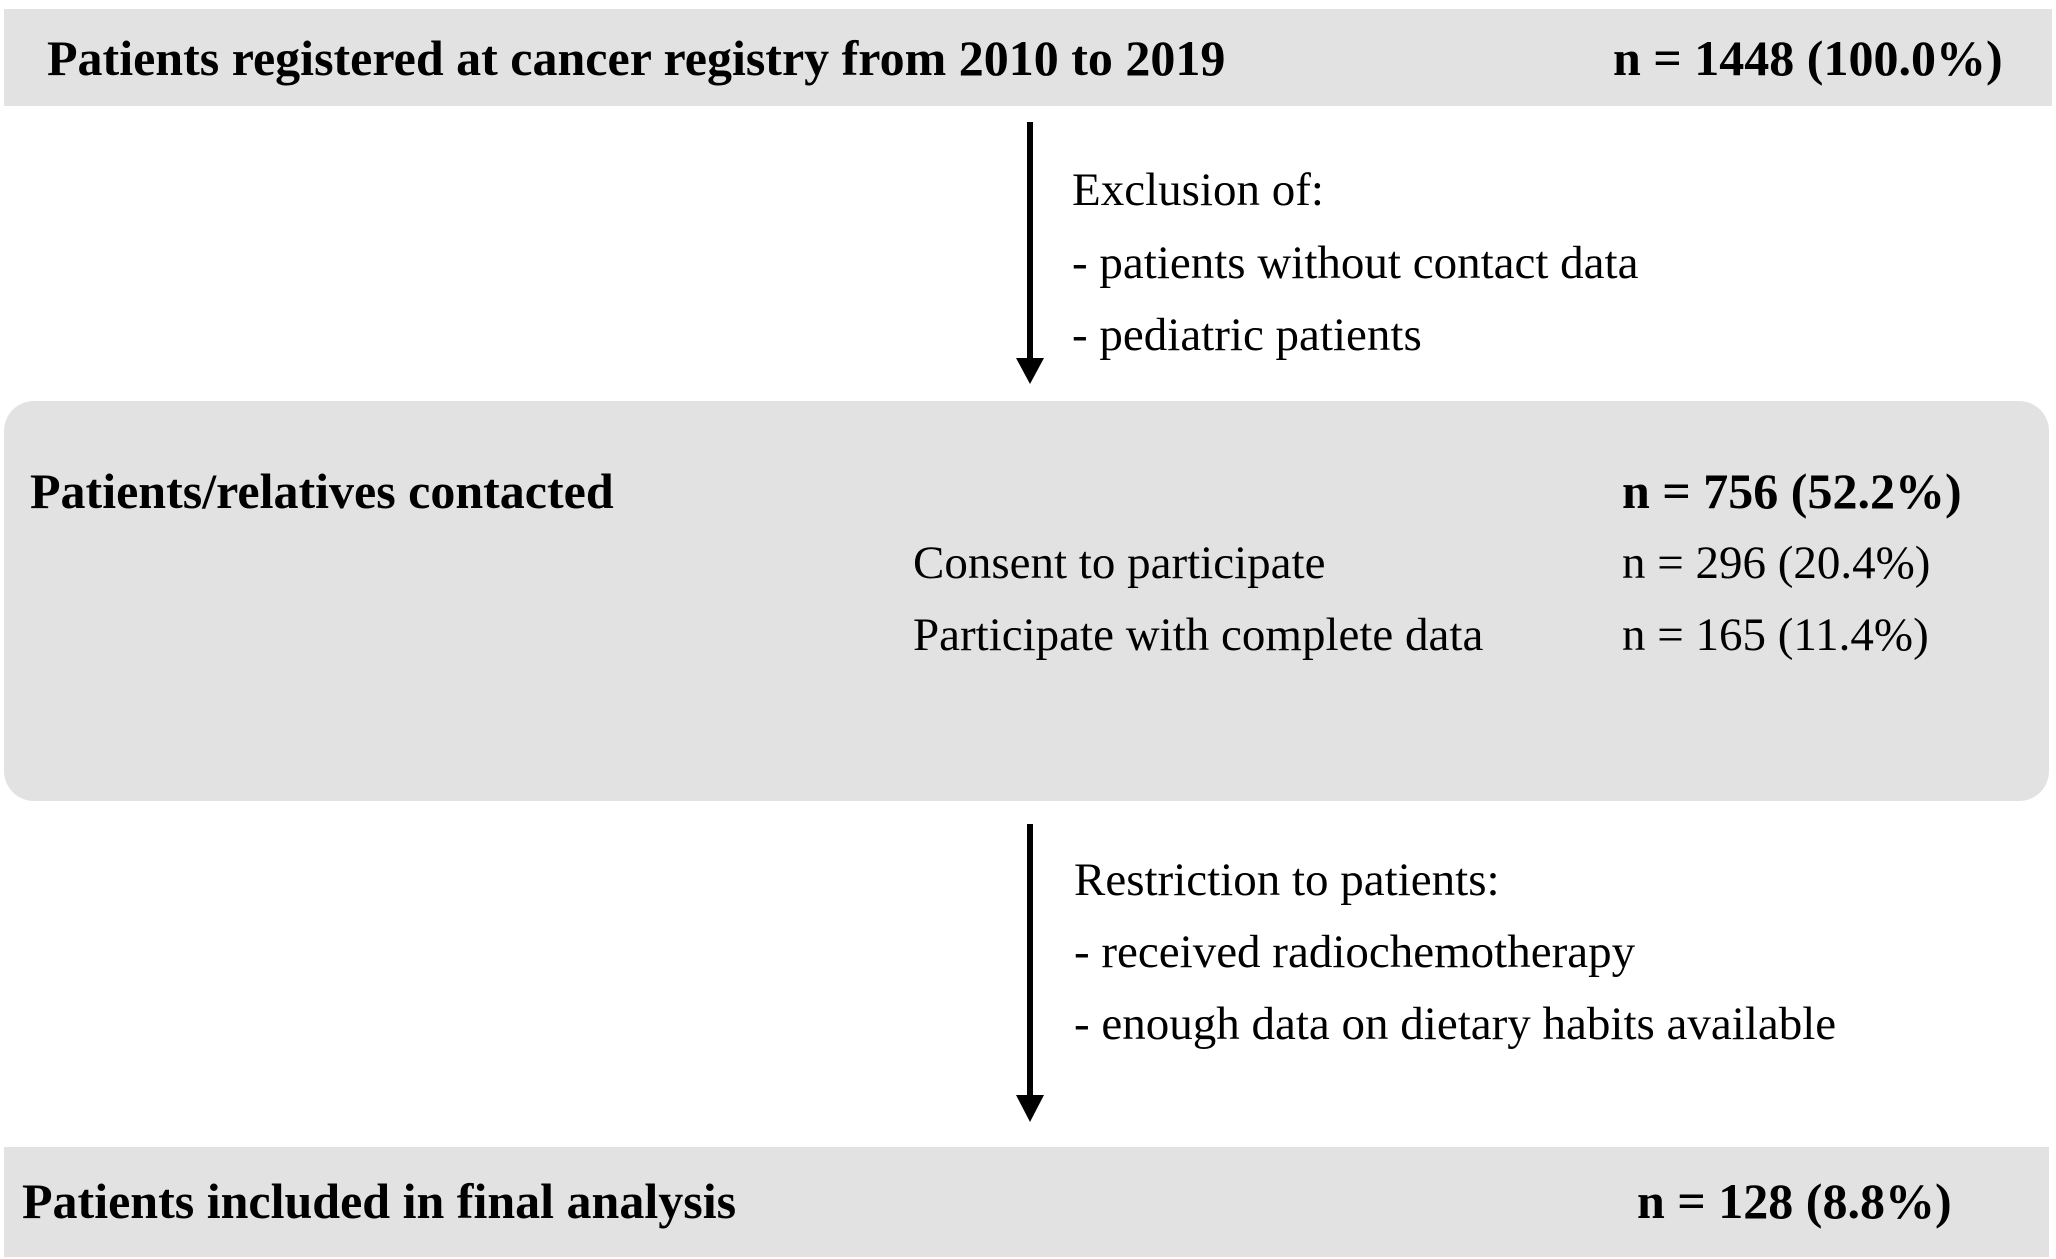 Image resolution: width=2056 pixels, height=1259 pixels. Describe the element at coordinates (1355, 952) in the screenshot. I see `restriction-item: - received radiochemotherapy` at that location.